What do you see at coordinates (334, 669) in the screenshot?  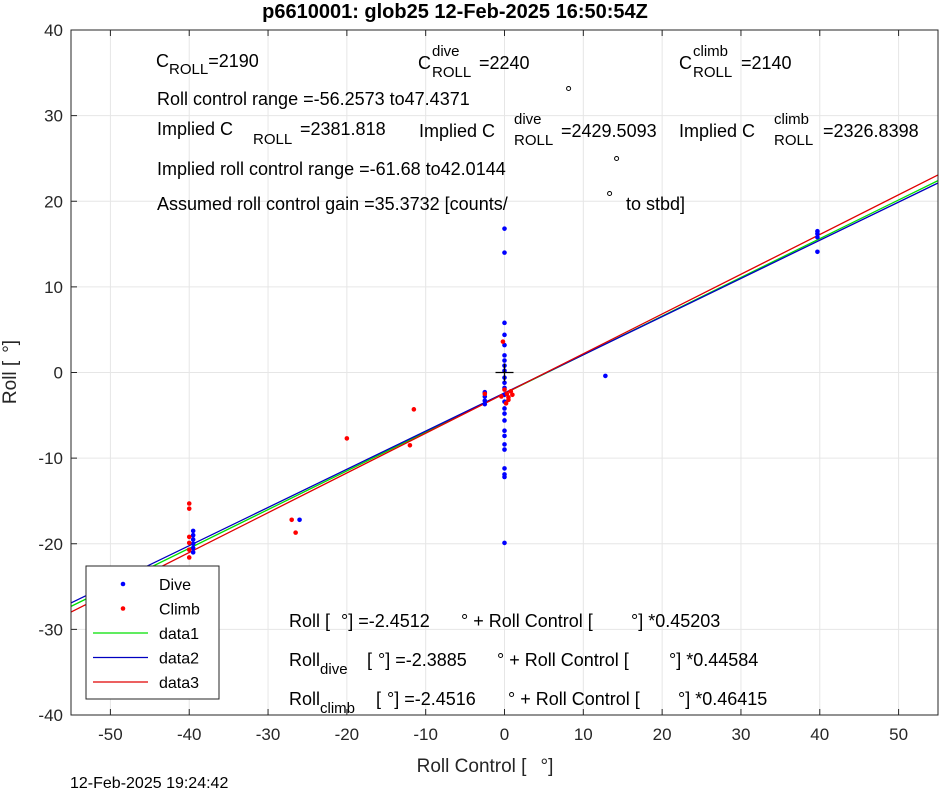 I see `fit-dive-sub: dive` at bounding box center [334, 669].